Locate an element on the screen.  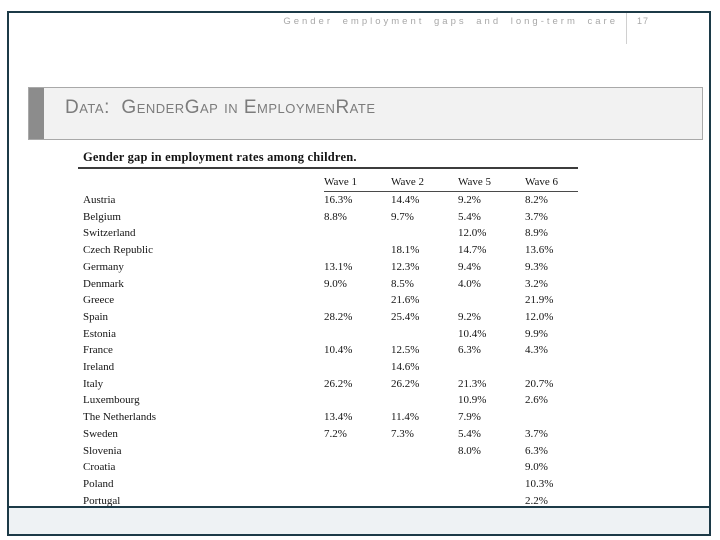
table-row: Austria 16.3% 14.4% 9.2% 8.2% is located at coordinates (330, 200).